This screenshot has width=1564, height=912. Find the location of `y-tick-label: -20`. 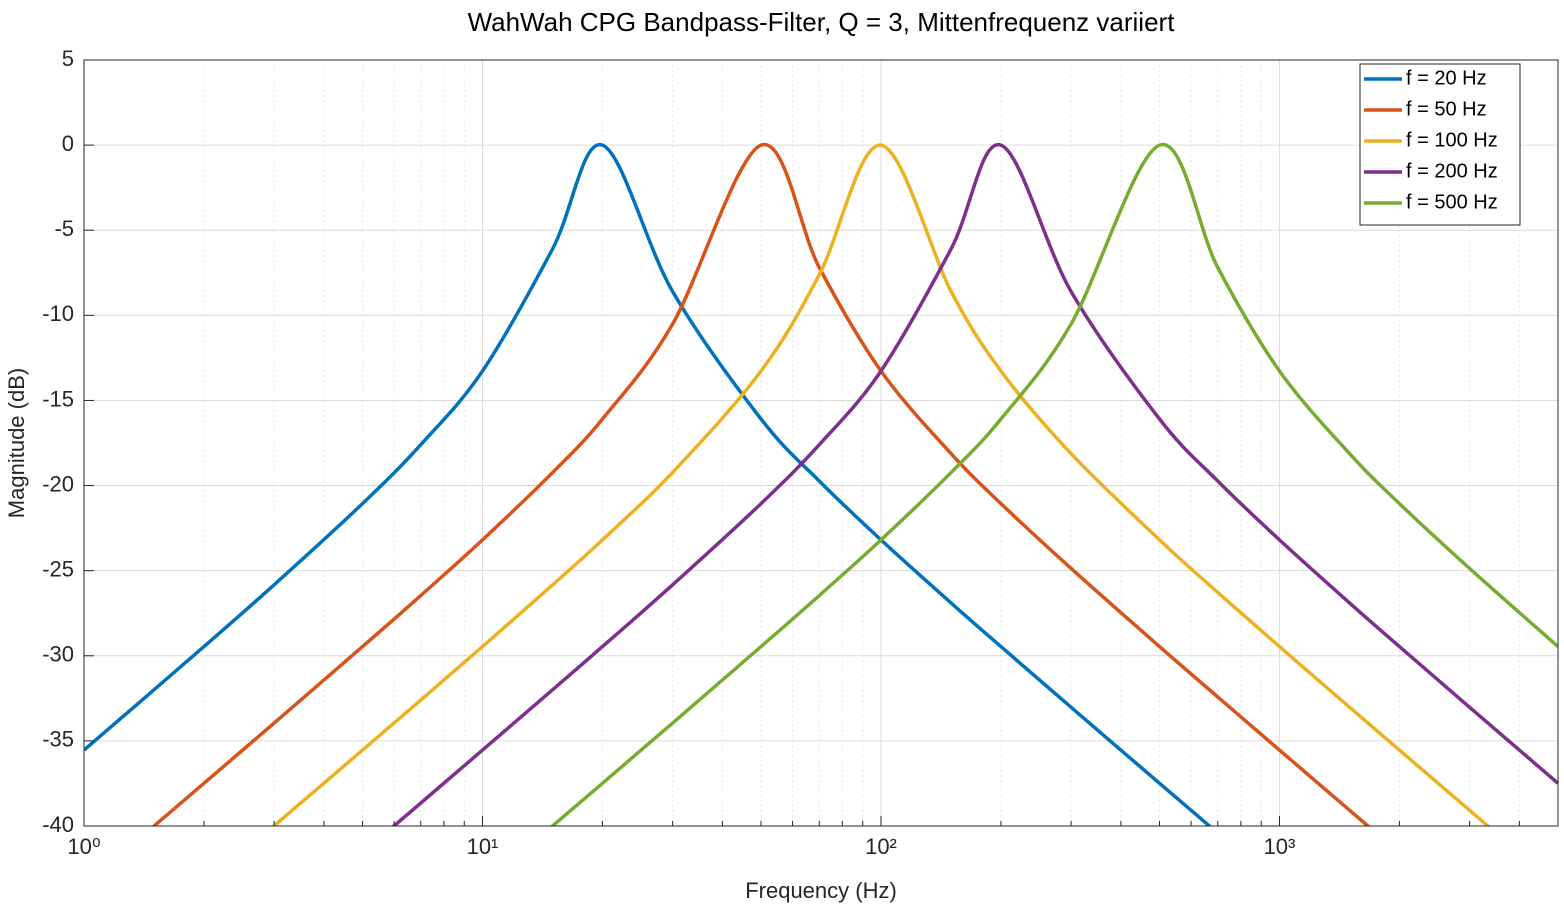

y-tick-label: -20 is located at coordinates (58, 483).